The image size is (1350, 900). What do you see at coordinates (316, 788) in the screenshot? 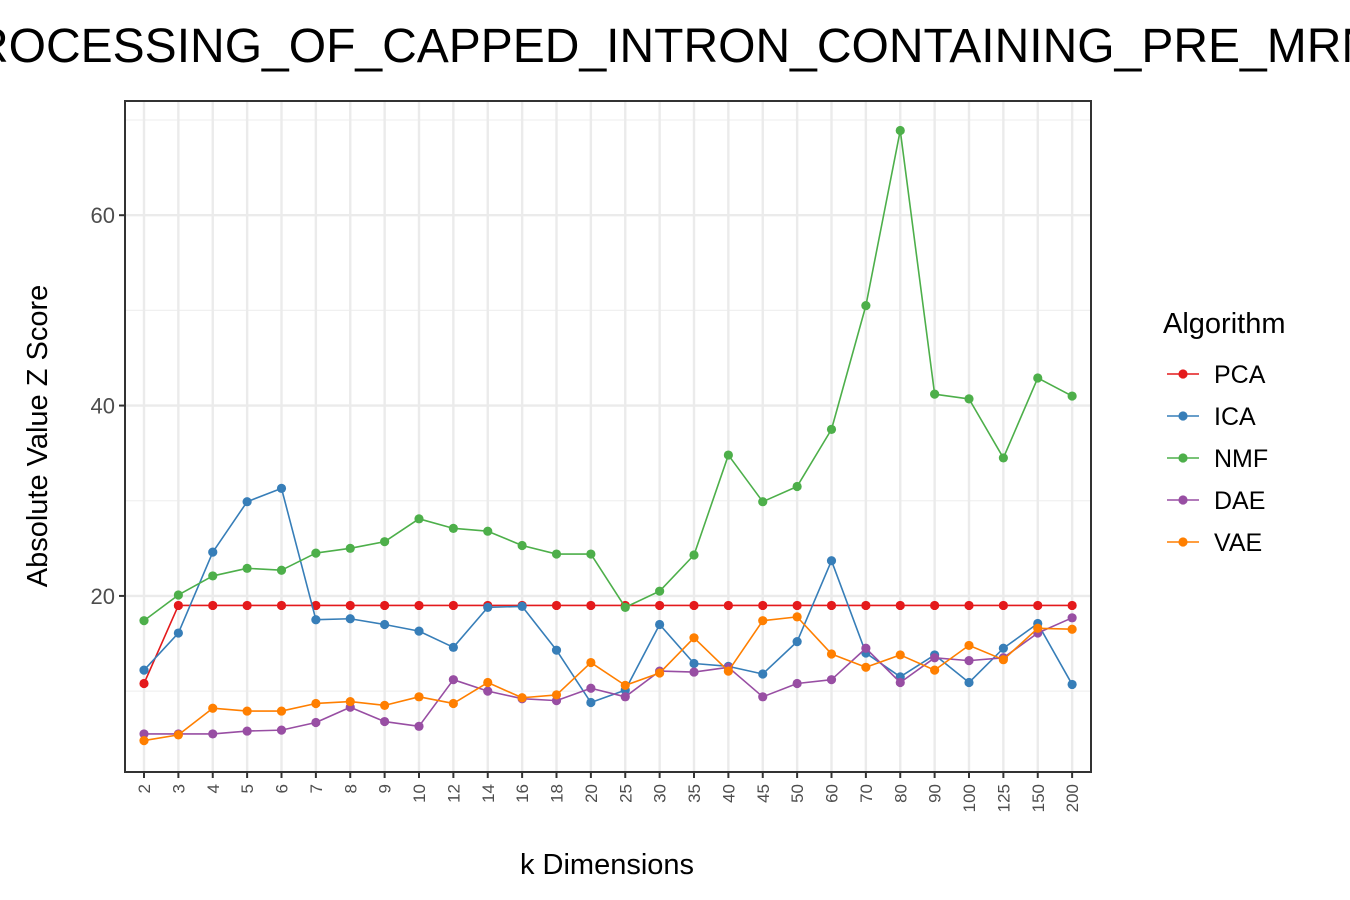
I see `x-tick-label: 7` at bounding box center [316, 788].